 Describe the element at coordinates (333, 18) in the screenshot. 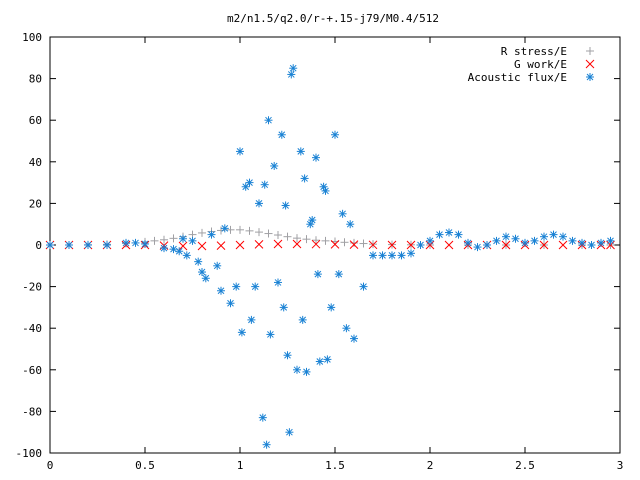

I see `chart-title: m2/n1.5/q2.0/r-+.15-j79/M0.4/512` at that location.